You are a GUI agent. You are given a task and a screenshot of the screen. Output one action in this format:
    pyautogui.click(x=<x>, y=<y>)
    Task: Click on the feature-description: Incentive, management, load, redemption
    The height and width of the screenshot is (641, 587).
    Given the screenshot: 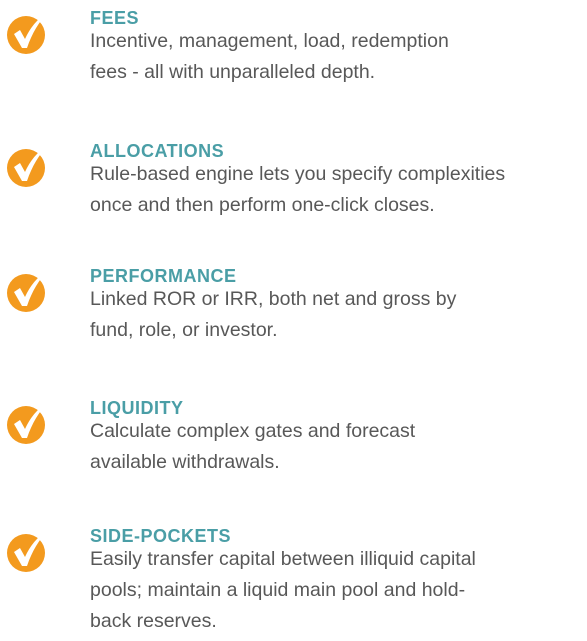 What is the action you would take?
    pyautogui.click(x=269, y=41)
    